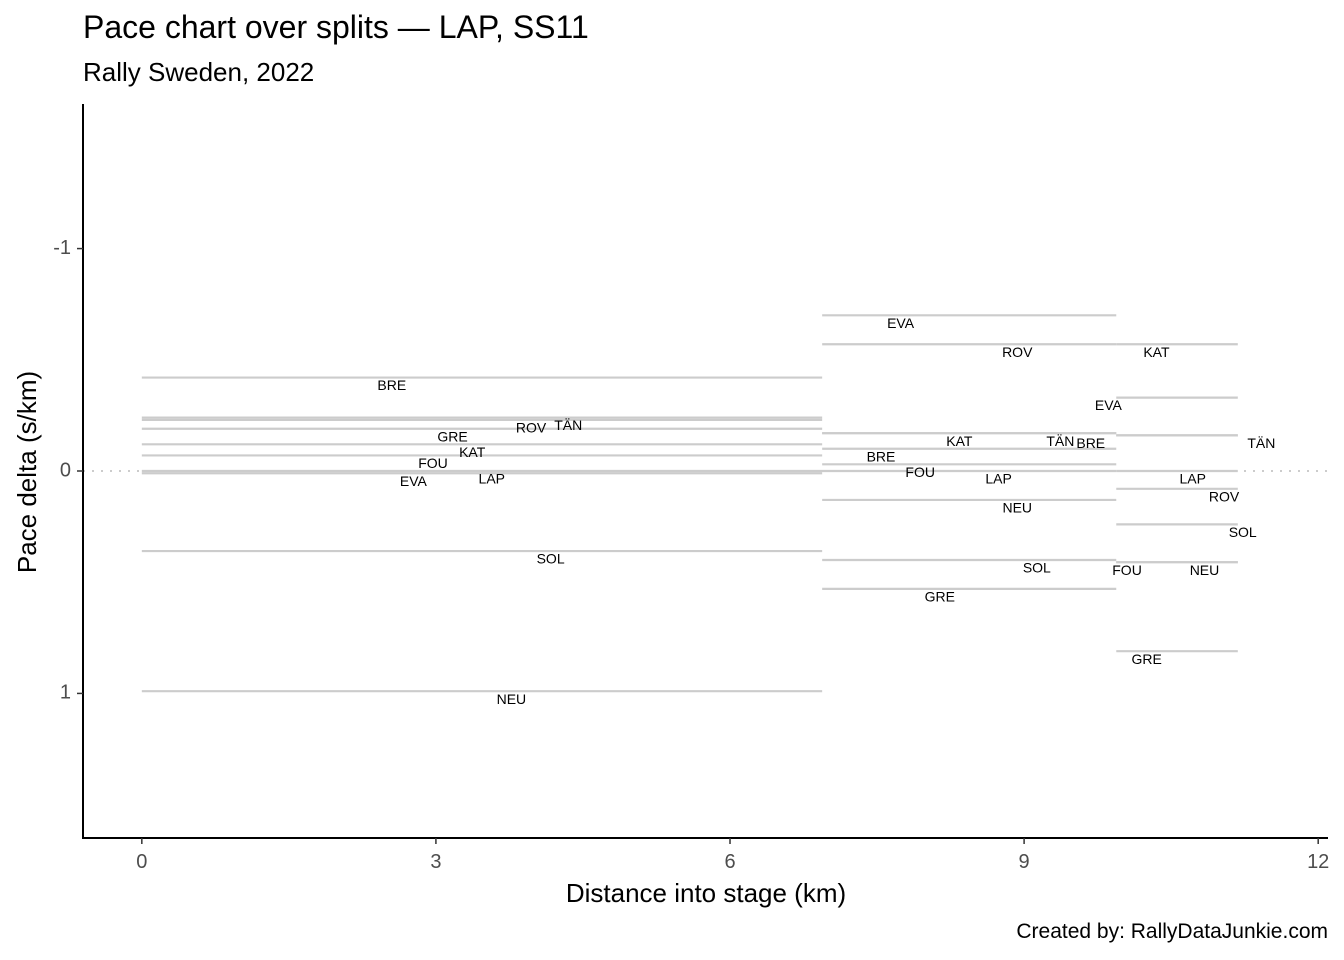 The image size is (1344, 960). I want to click on chart-subtitle: Rally Sweden, 2022, so click(199, 72).